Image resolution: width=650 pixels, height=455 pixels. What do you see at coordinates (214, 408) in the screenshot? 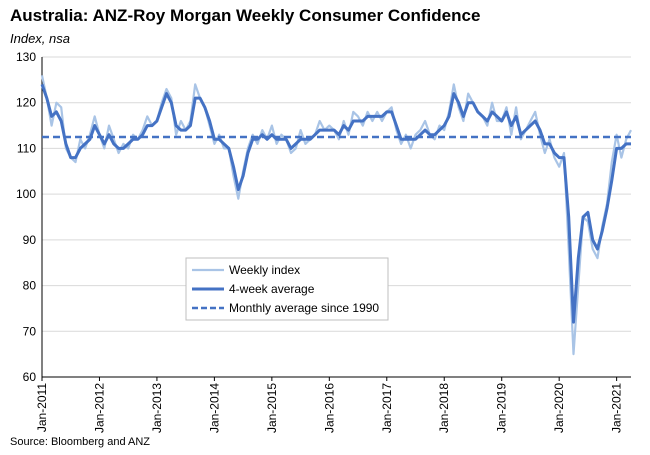
I see `x-tick-label: Jan-2014` at bounding box center [214, 408].